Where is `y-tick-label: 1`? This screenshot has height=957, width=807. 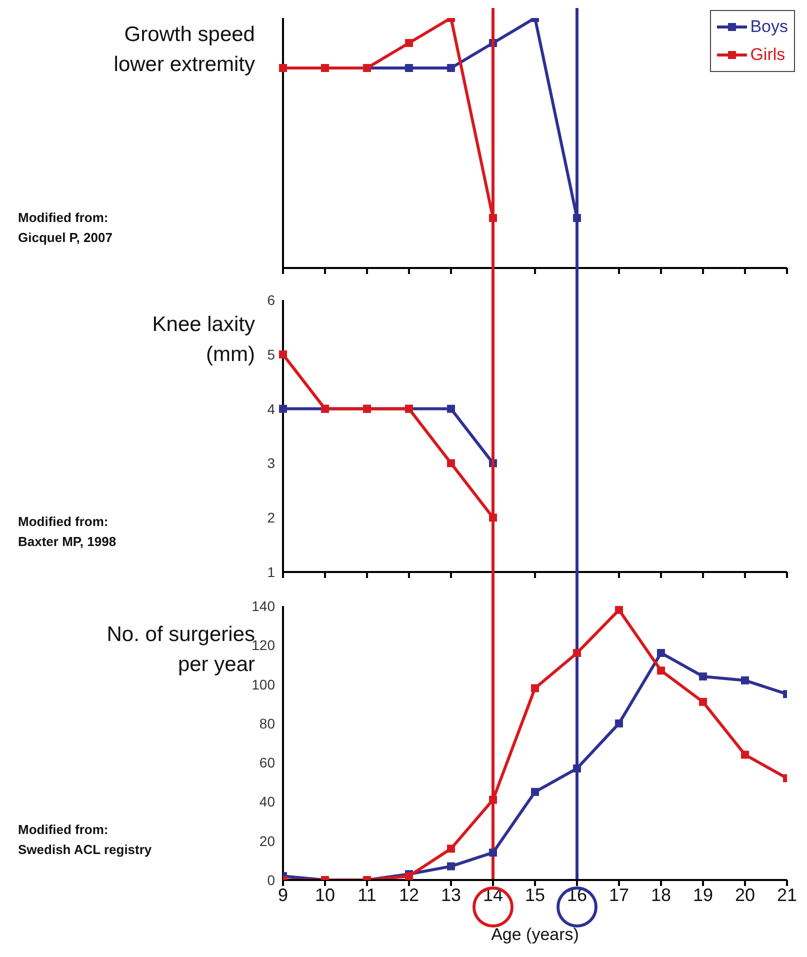
y-tick-label: 1 is located at coordinates (271, 572).